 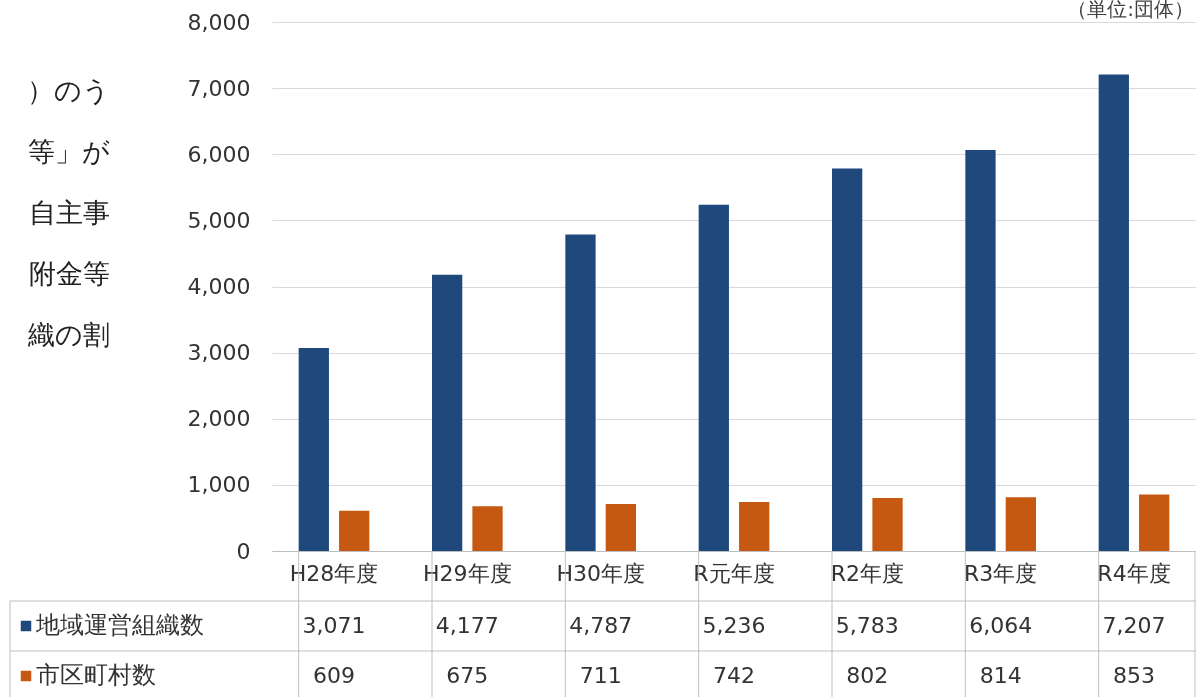 I want to click on text: 自主事, so click(x=69, y=212).